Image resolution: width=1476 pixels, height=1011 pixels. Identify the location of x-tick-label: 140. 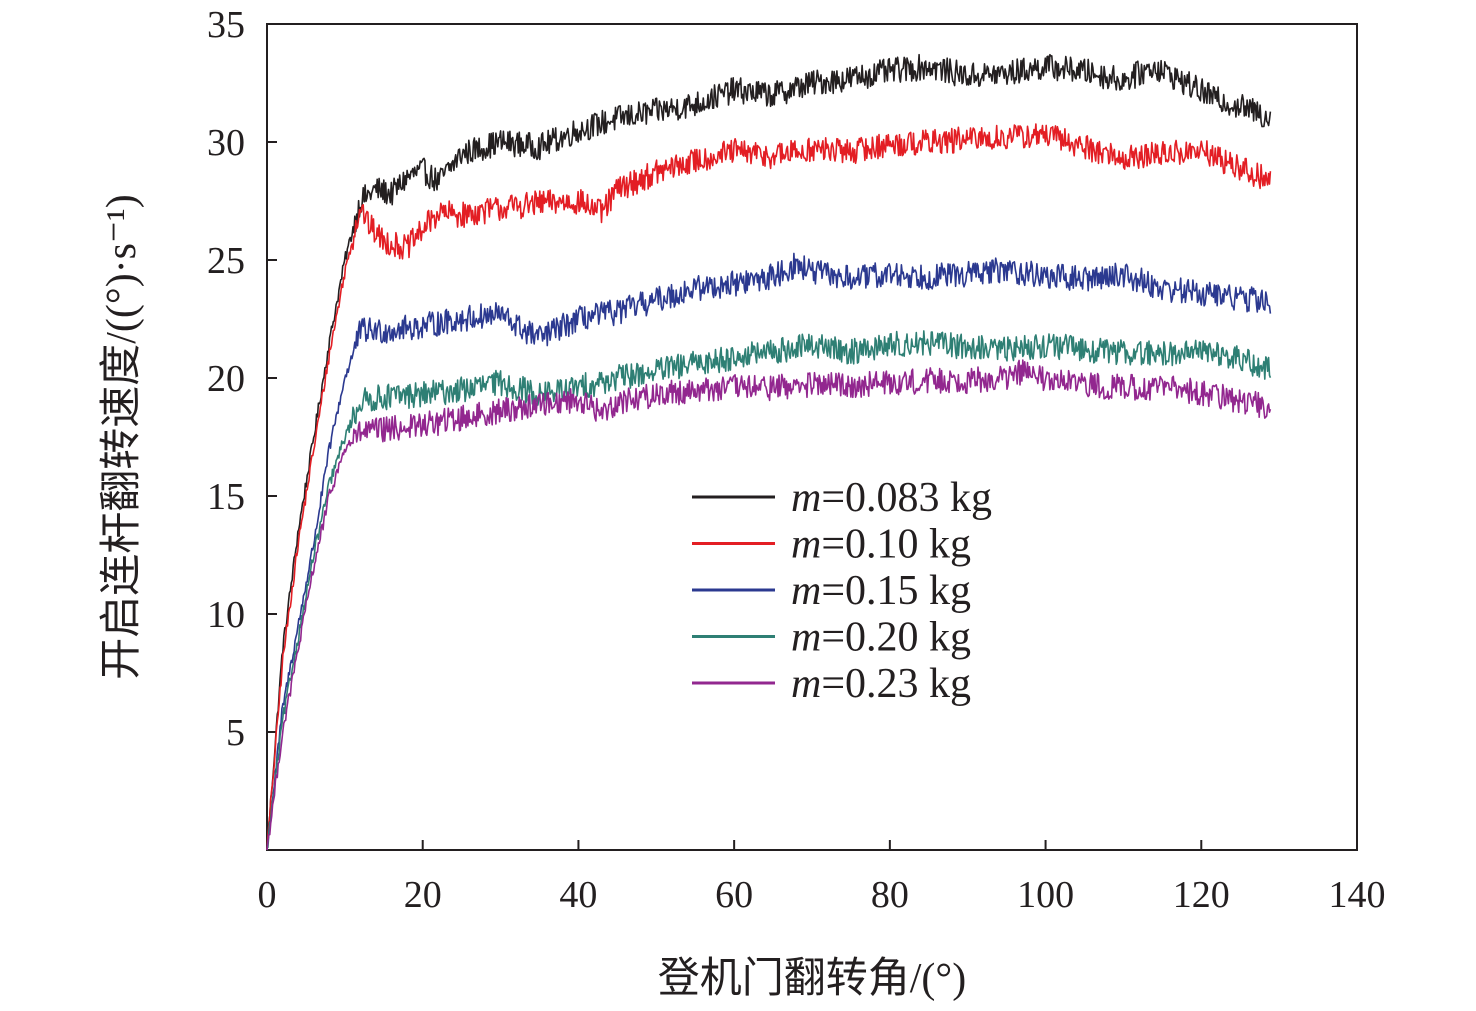
(1357, 895).